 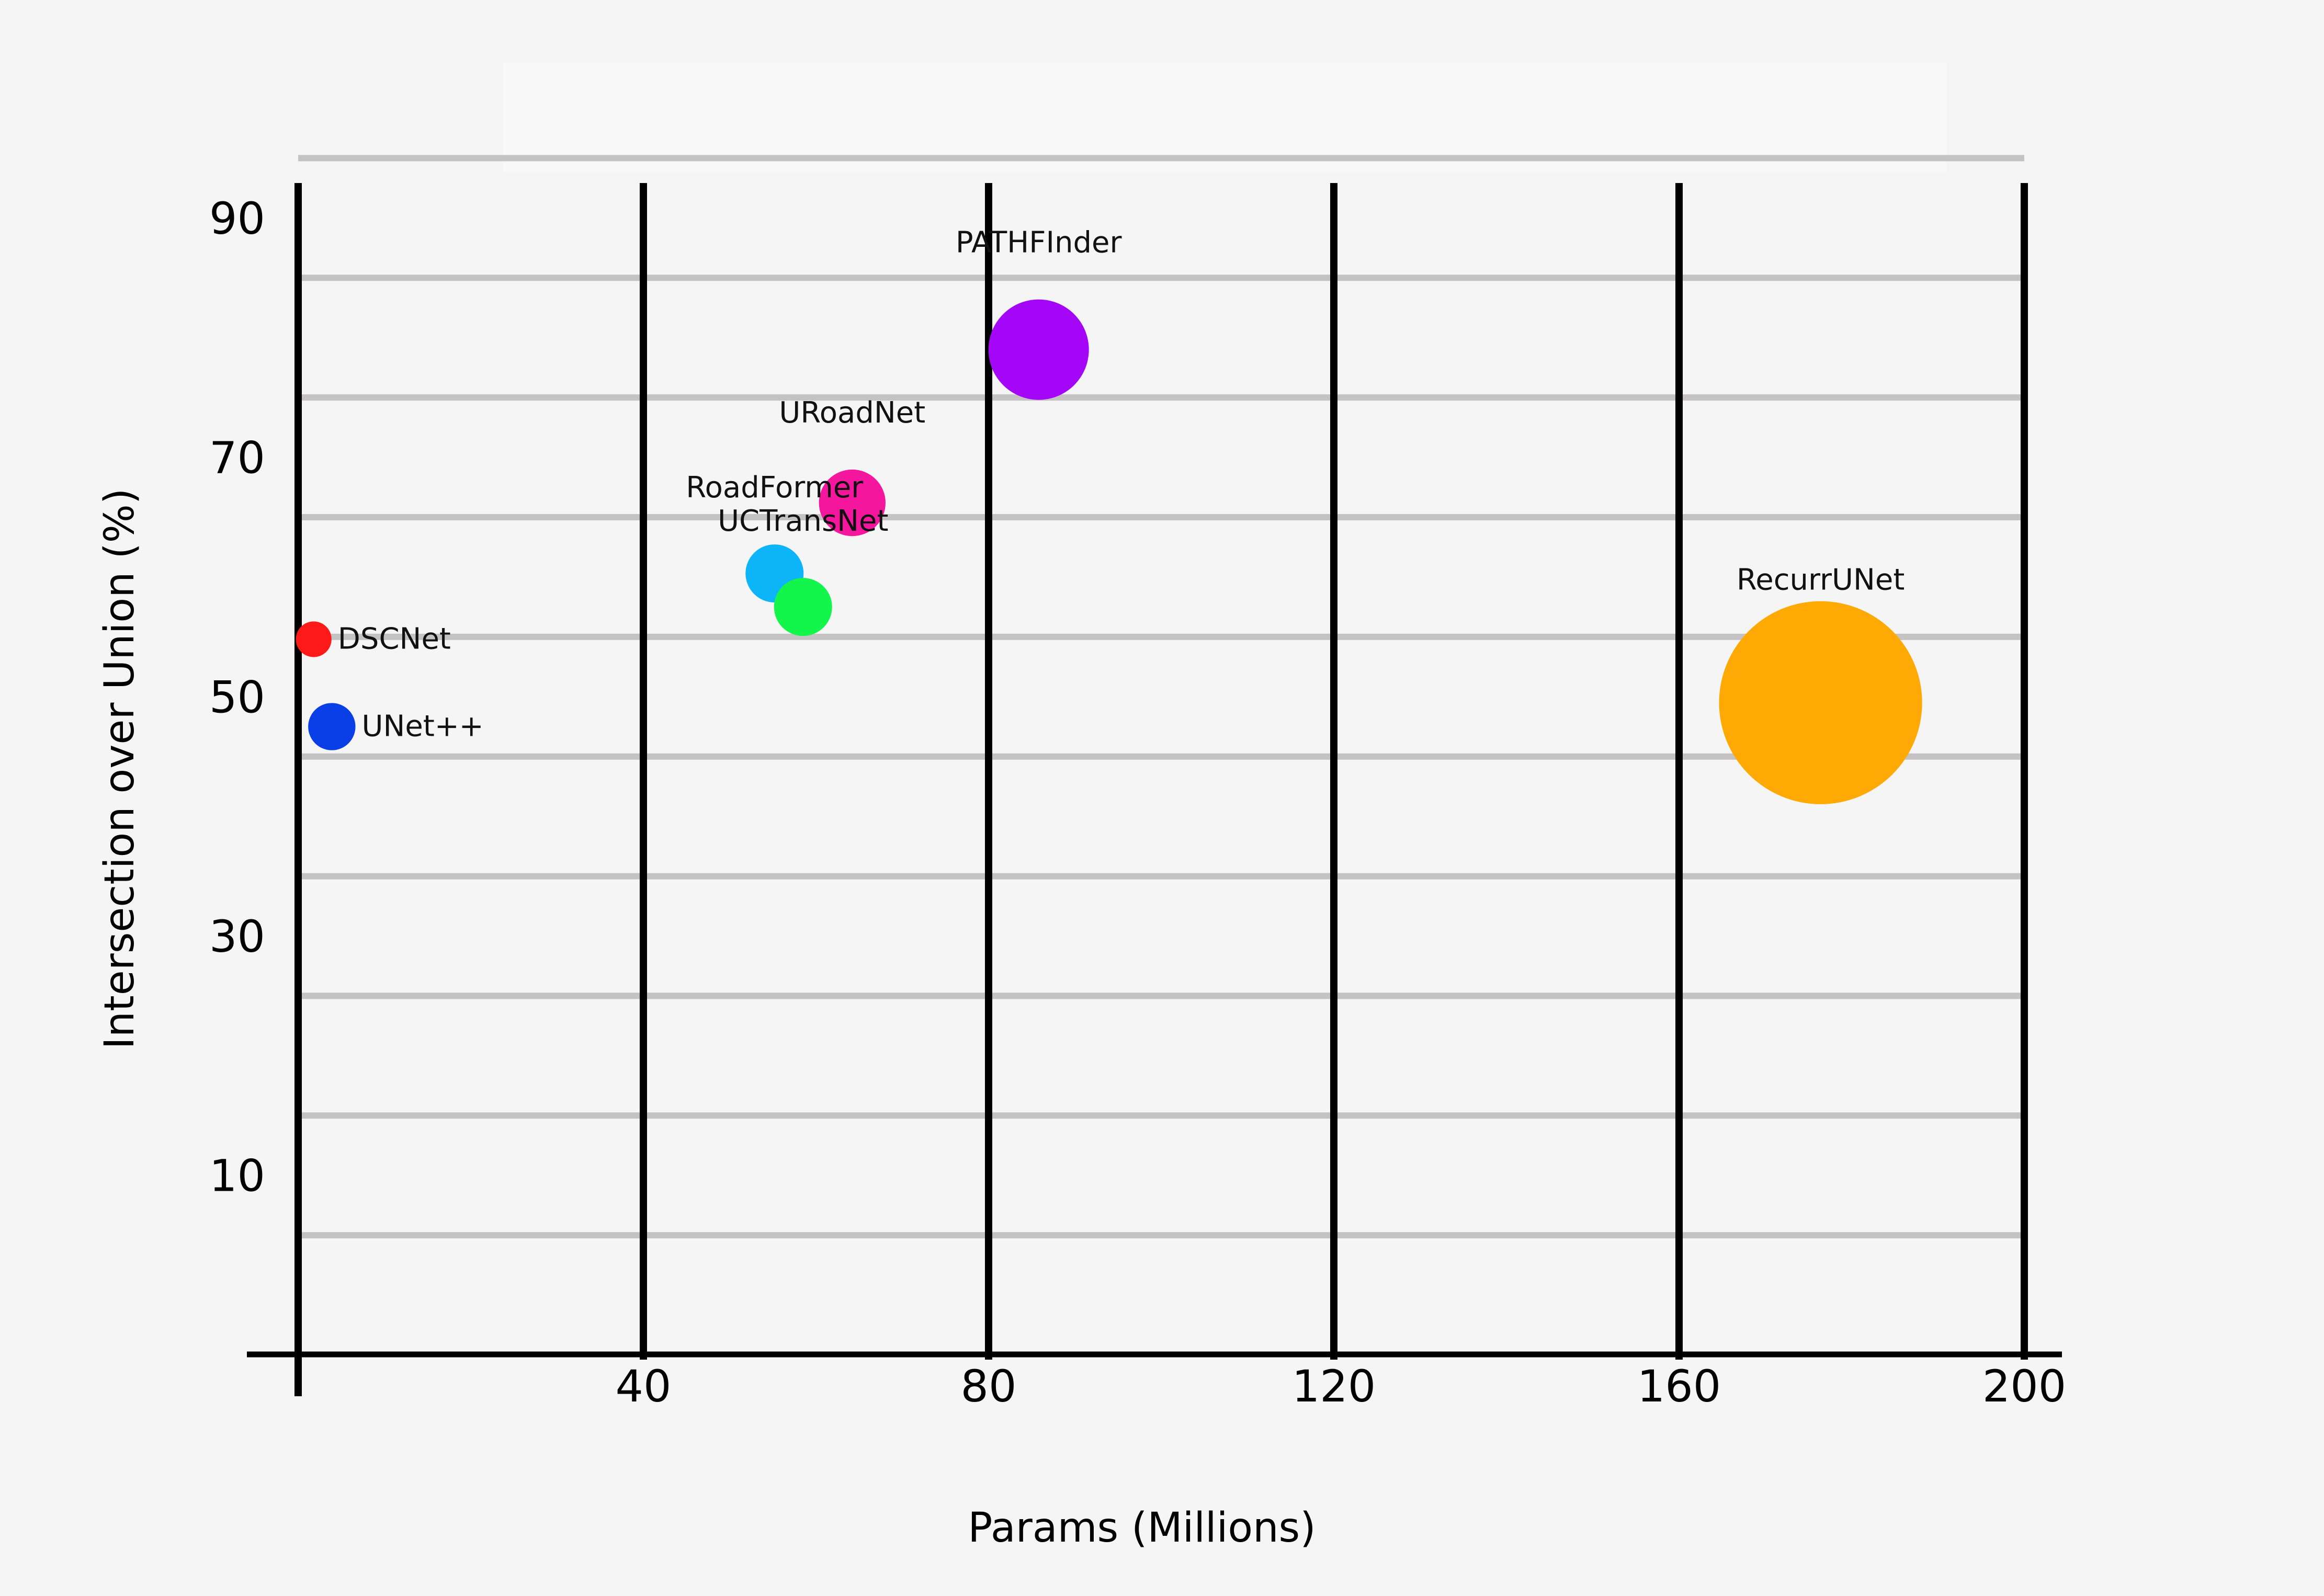 I want to click on bubble-label: UCTransNet, so click(x=803, y=521).